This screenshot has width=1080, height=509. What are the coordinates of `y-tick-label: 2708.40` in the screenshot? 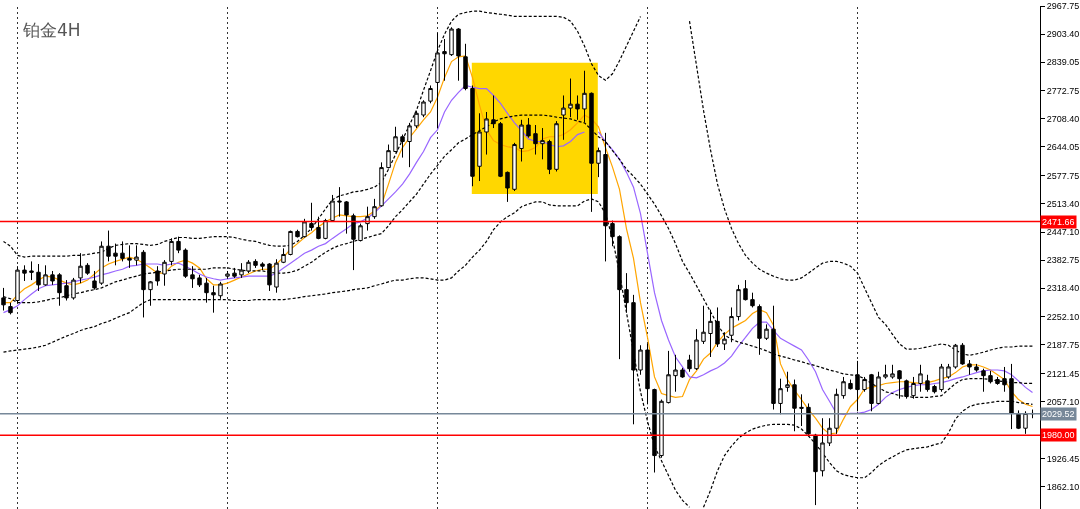 It's located at (1063, 118).